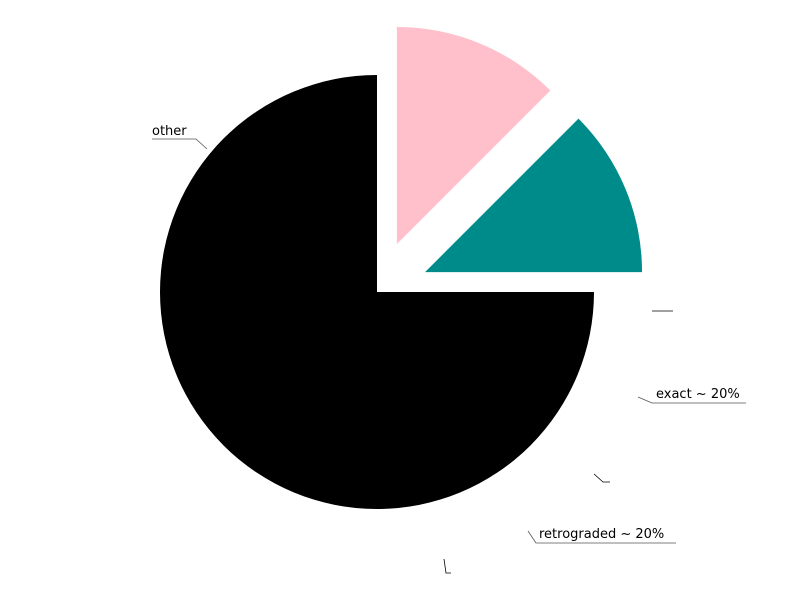  I want to click on leader-retrograded, so click(601, 537).